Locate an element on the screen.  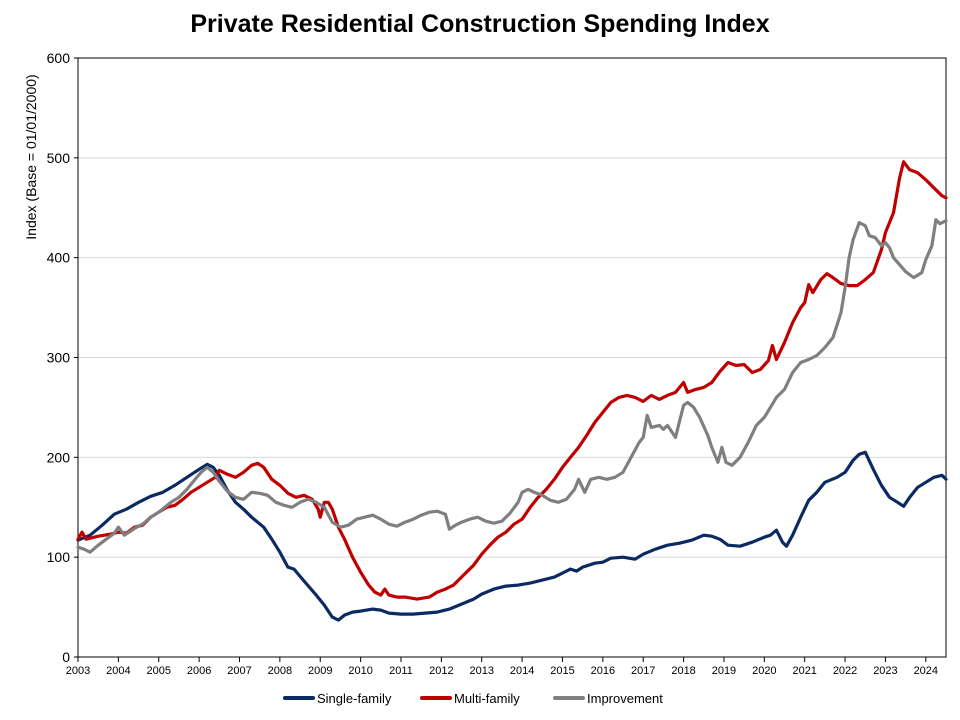
x-tick-label: 2009 is located at coordinates (320, 671).